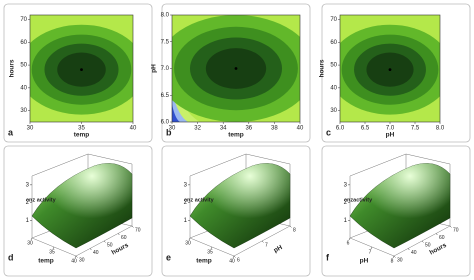  Describe the element at coordinates (165, 42) in the screenshot. I see `y-tick-label: 7.5` at that location.